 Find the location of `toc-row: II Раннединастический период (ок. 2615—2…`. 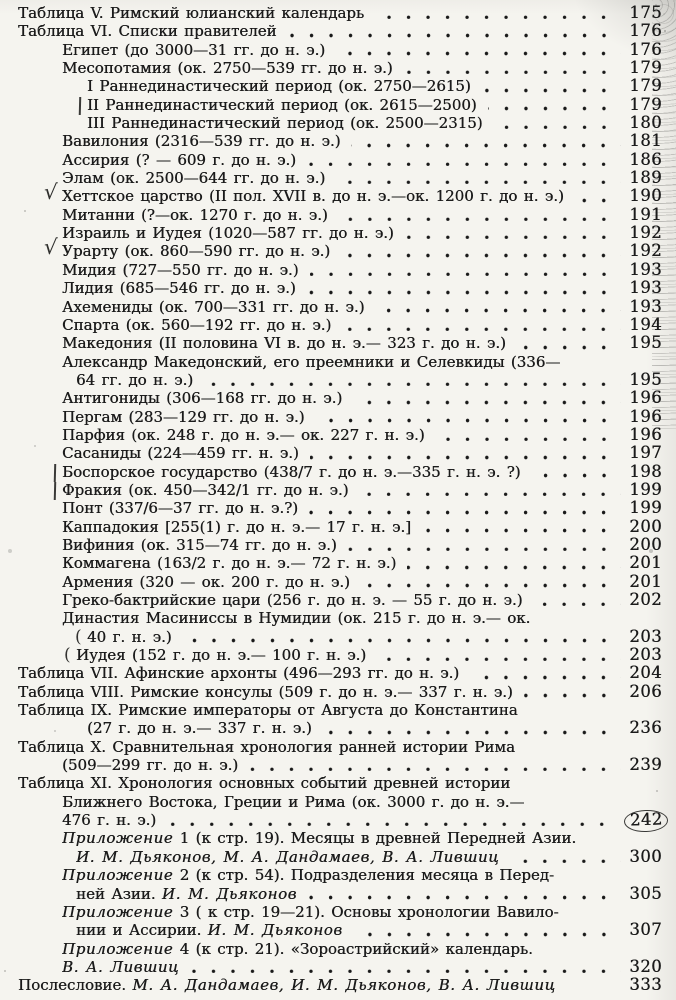

toc-row: II Раннединастический период (ок. 2615—2… is located at coordinates (338, 104).